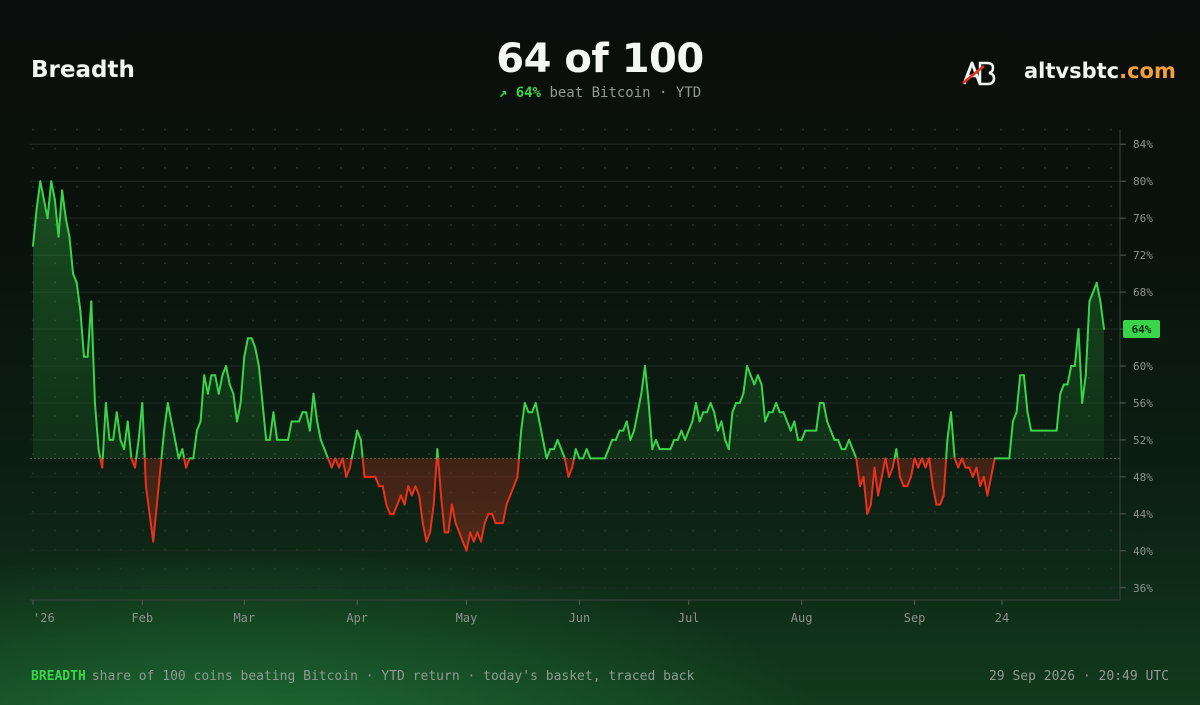 This screenshot has height=705, width=1200. Describe the element at coordinates (1147, 71) in the screenshot. I see `brand-tld: .com` at that location.